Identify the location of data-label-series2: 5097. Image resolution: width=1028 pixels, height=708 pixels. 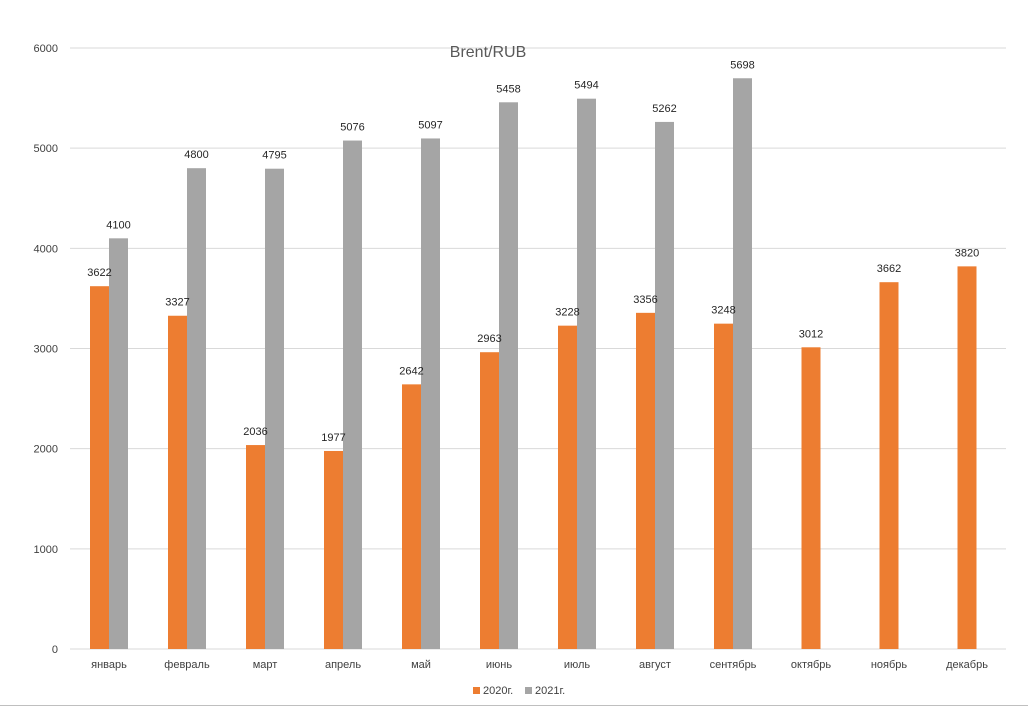
(430, 125).